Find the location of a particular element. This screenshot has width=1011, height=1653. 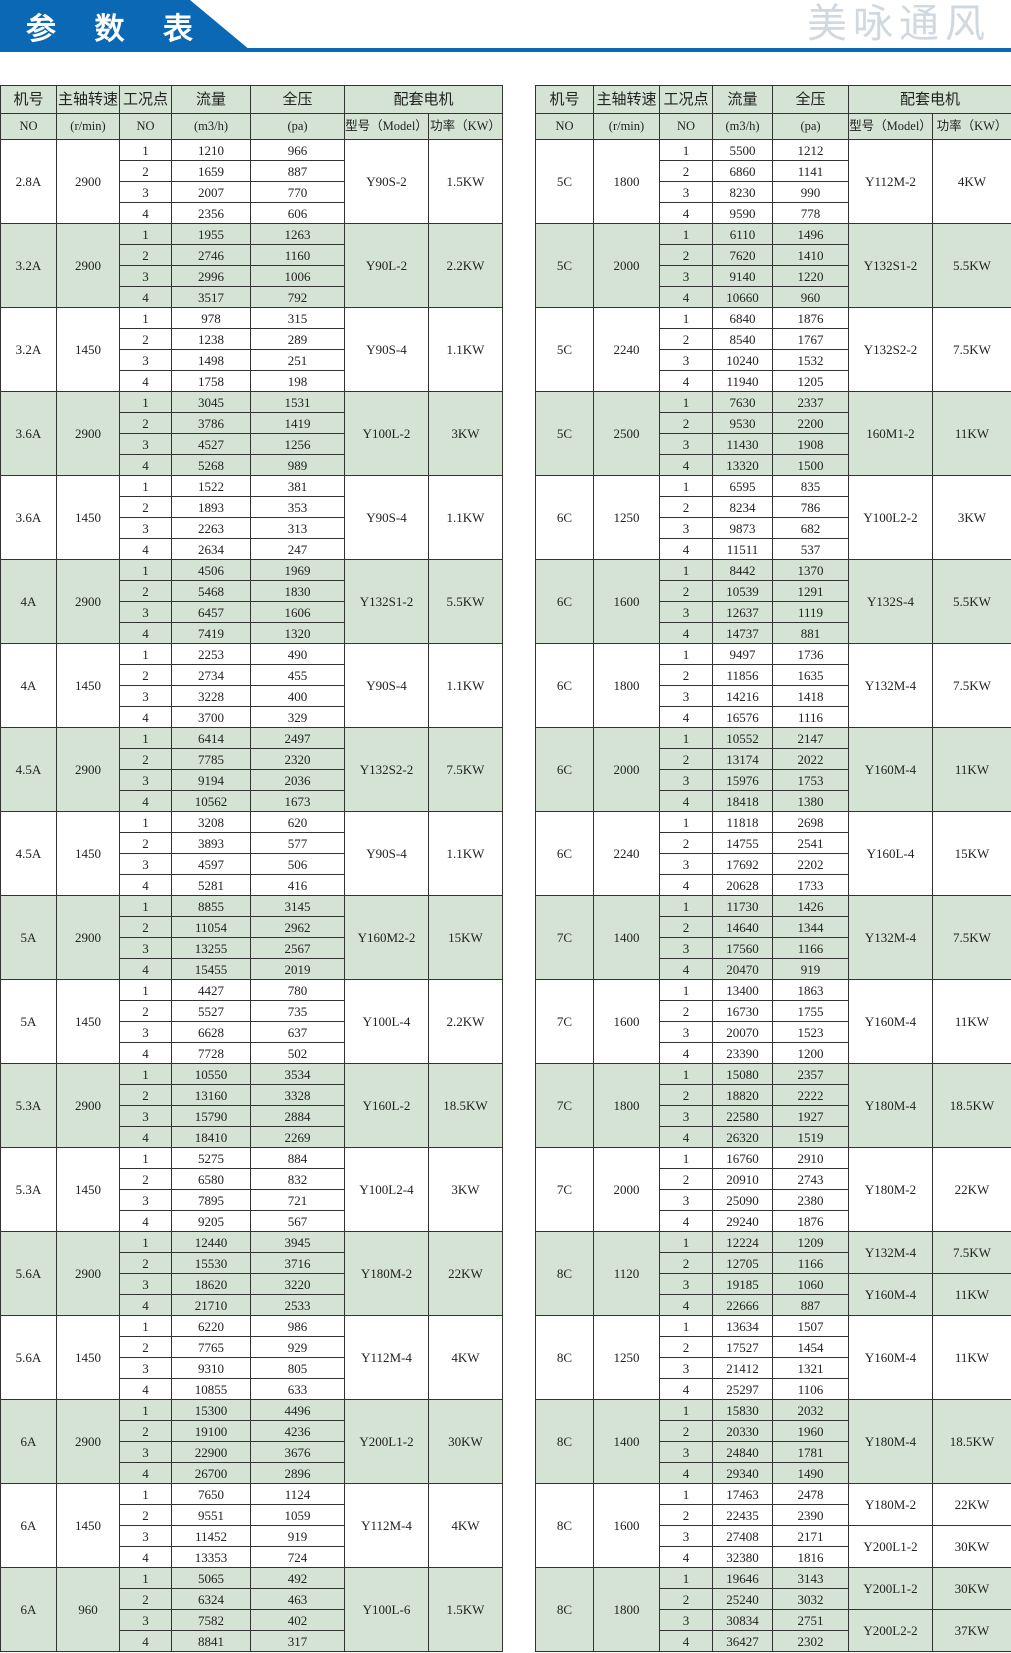

flow-rate: 978 is located at coordinates (211, 318).